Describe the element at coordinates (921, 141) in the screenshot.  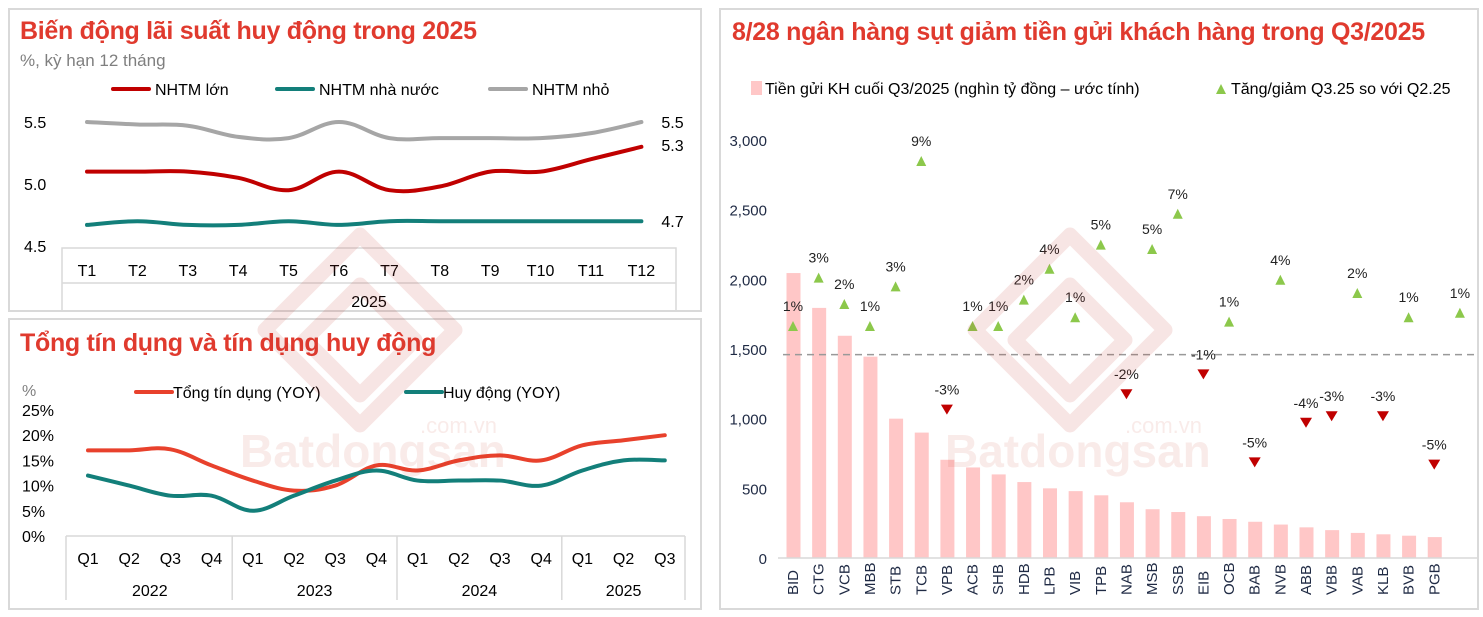
I see `change-data-label: 9%` at that location.